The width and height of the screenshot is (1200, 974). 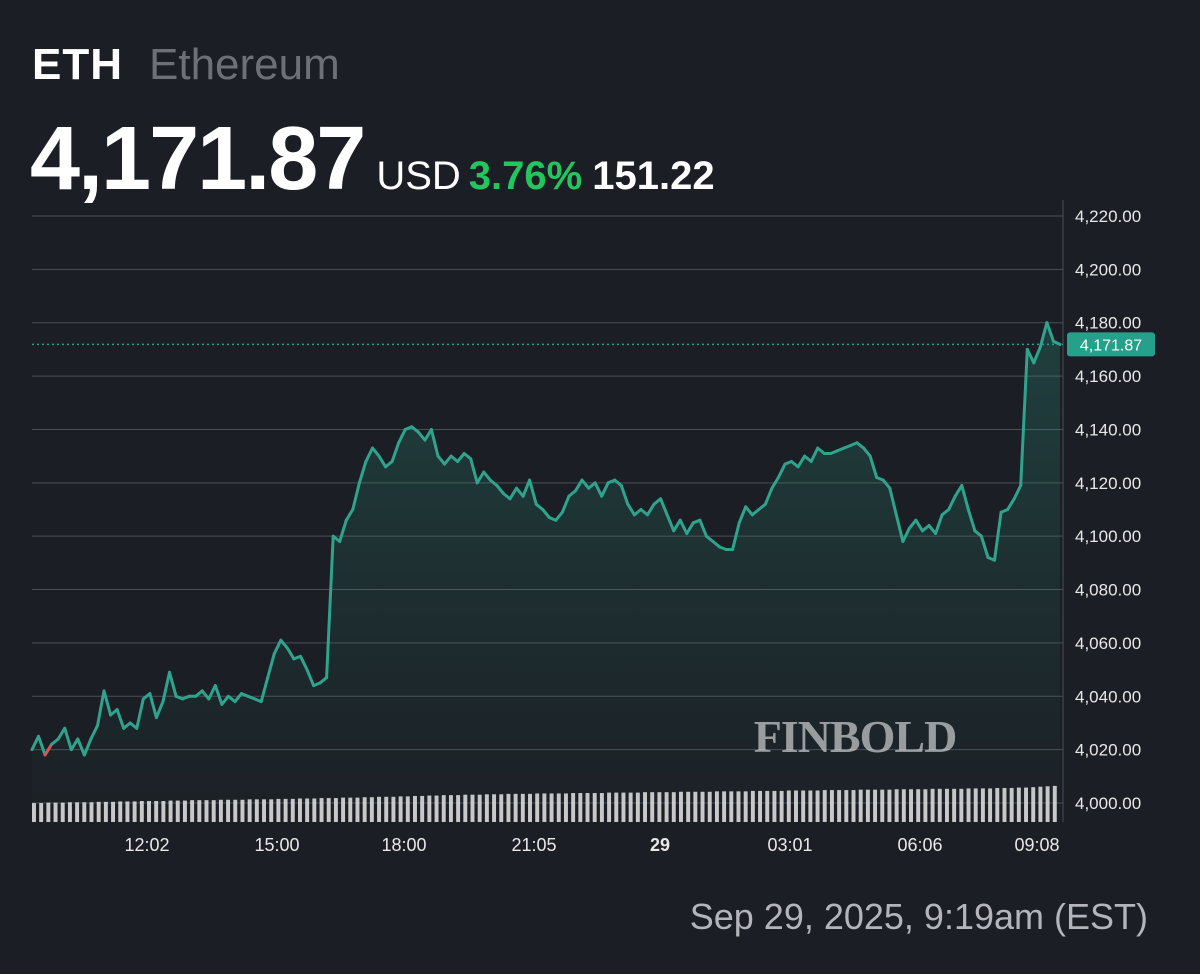 What do you see at coordinates (1108, 803) in the screenshot?
I see `y-tick-label: 4,000.00` at bounding box center [1108, 803].